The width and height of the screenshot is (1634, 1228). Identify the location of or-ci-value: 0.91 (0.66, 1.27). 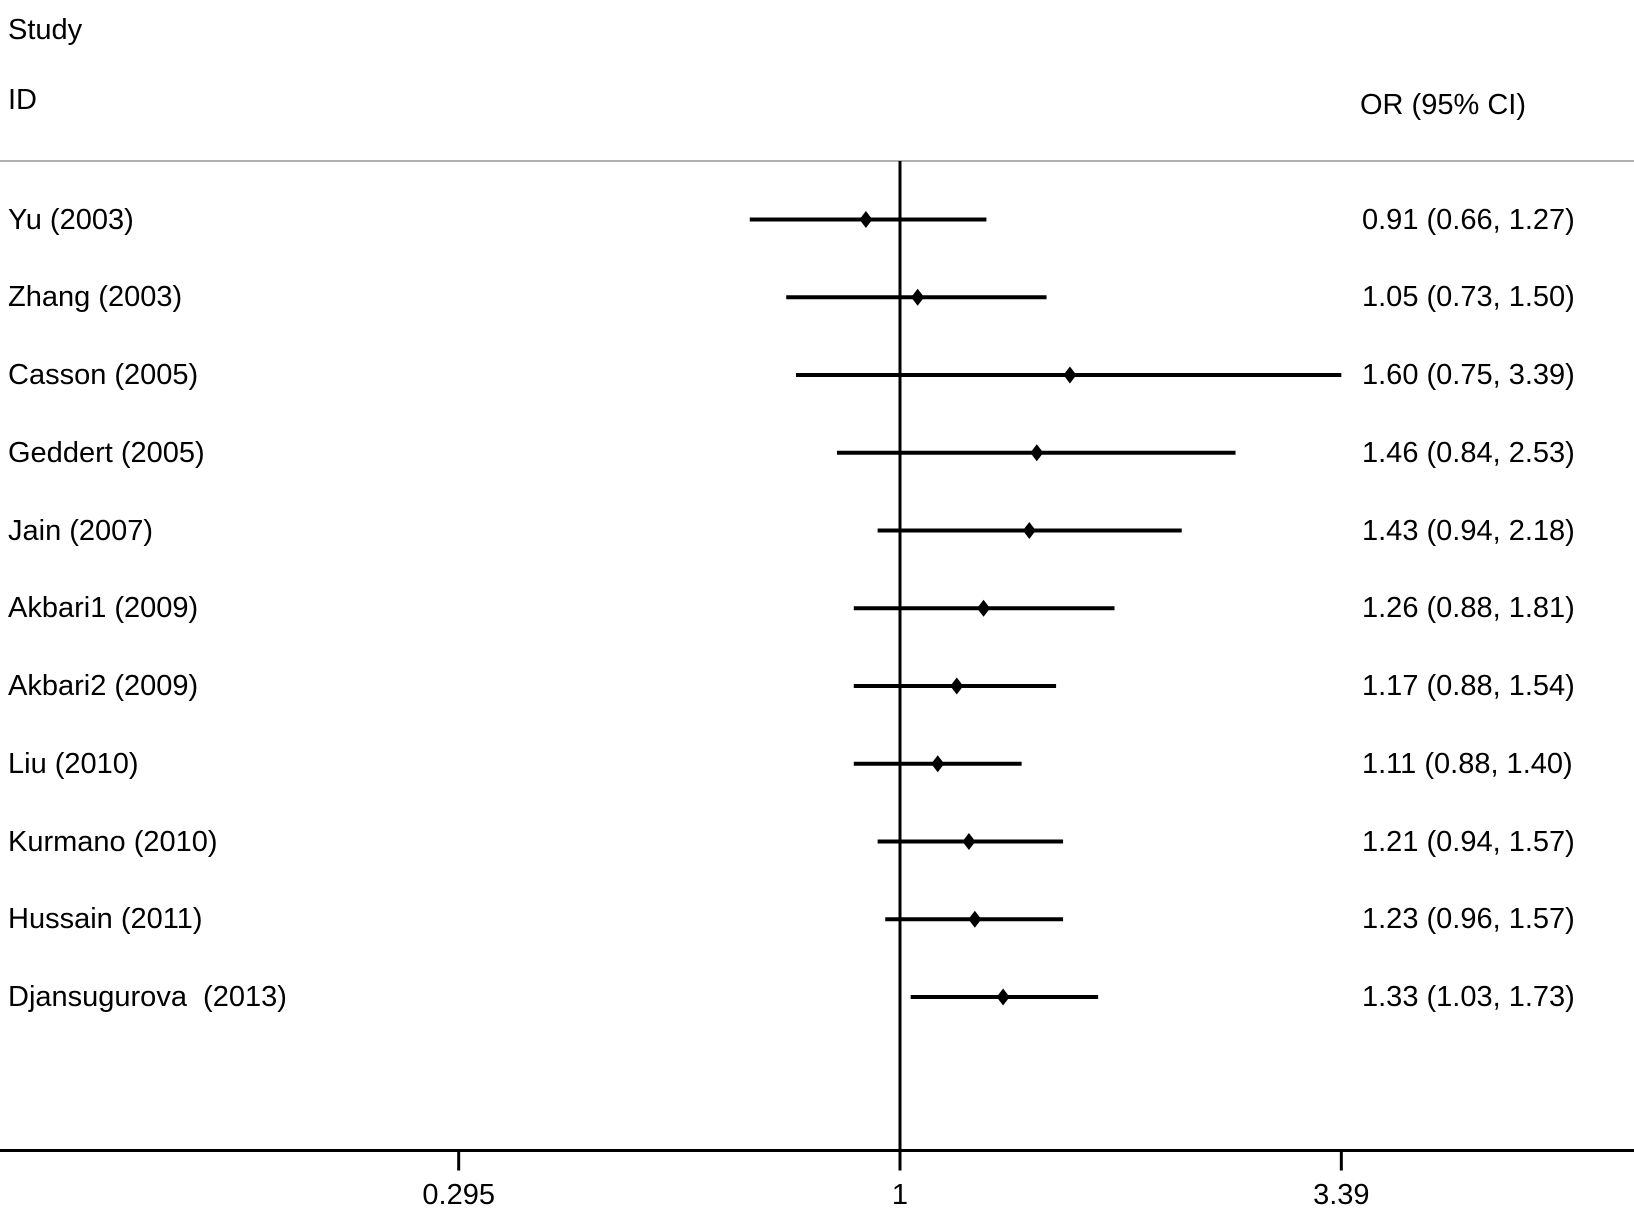
(1468, 219).